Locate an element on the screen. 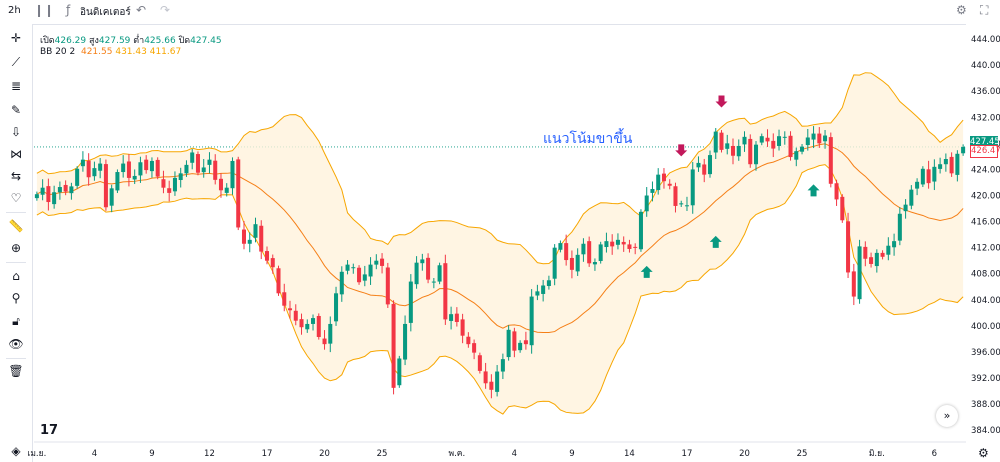 This screenshot has width=1000, height=462. price-tick-label: 388.00 is located at coordinates (985, 405).